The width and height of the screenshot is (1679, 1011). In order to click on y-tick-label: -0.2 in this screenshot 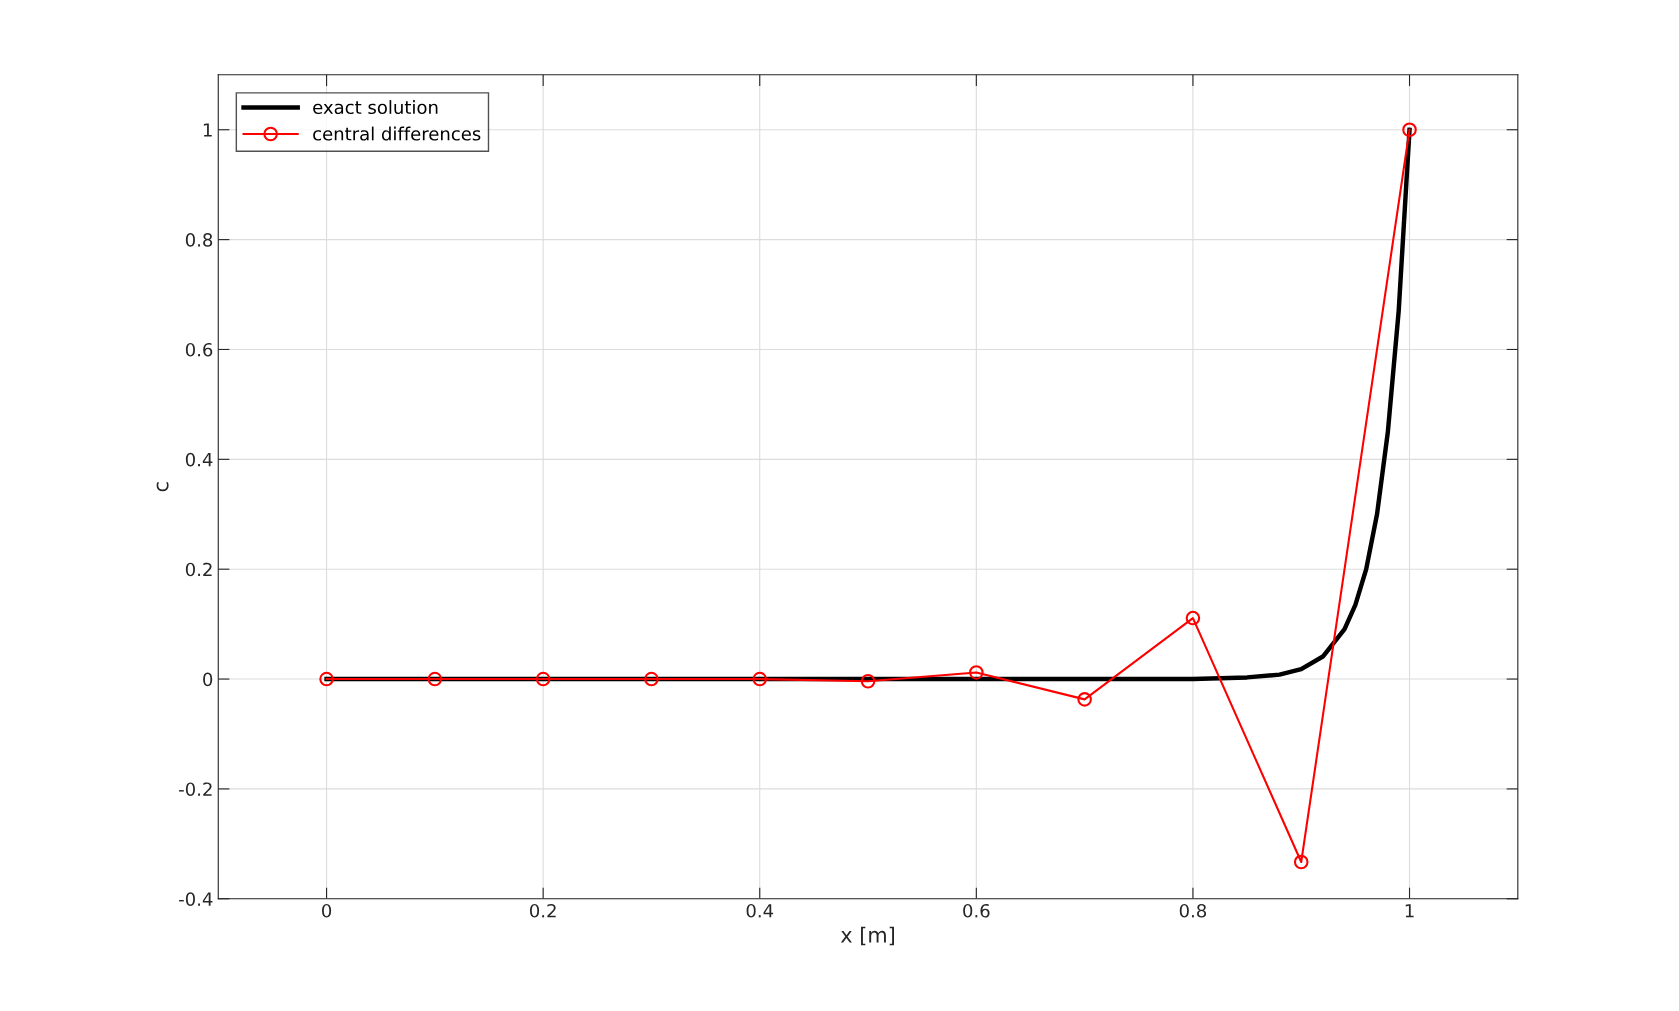, I will do `click(195, 789)`.